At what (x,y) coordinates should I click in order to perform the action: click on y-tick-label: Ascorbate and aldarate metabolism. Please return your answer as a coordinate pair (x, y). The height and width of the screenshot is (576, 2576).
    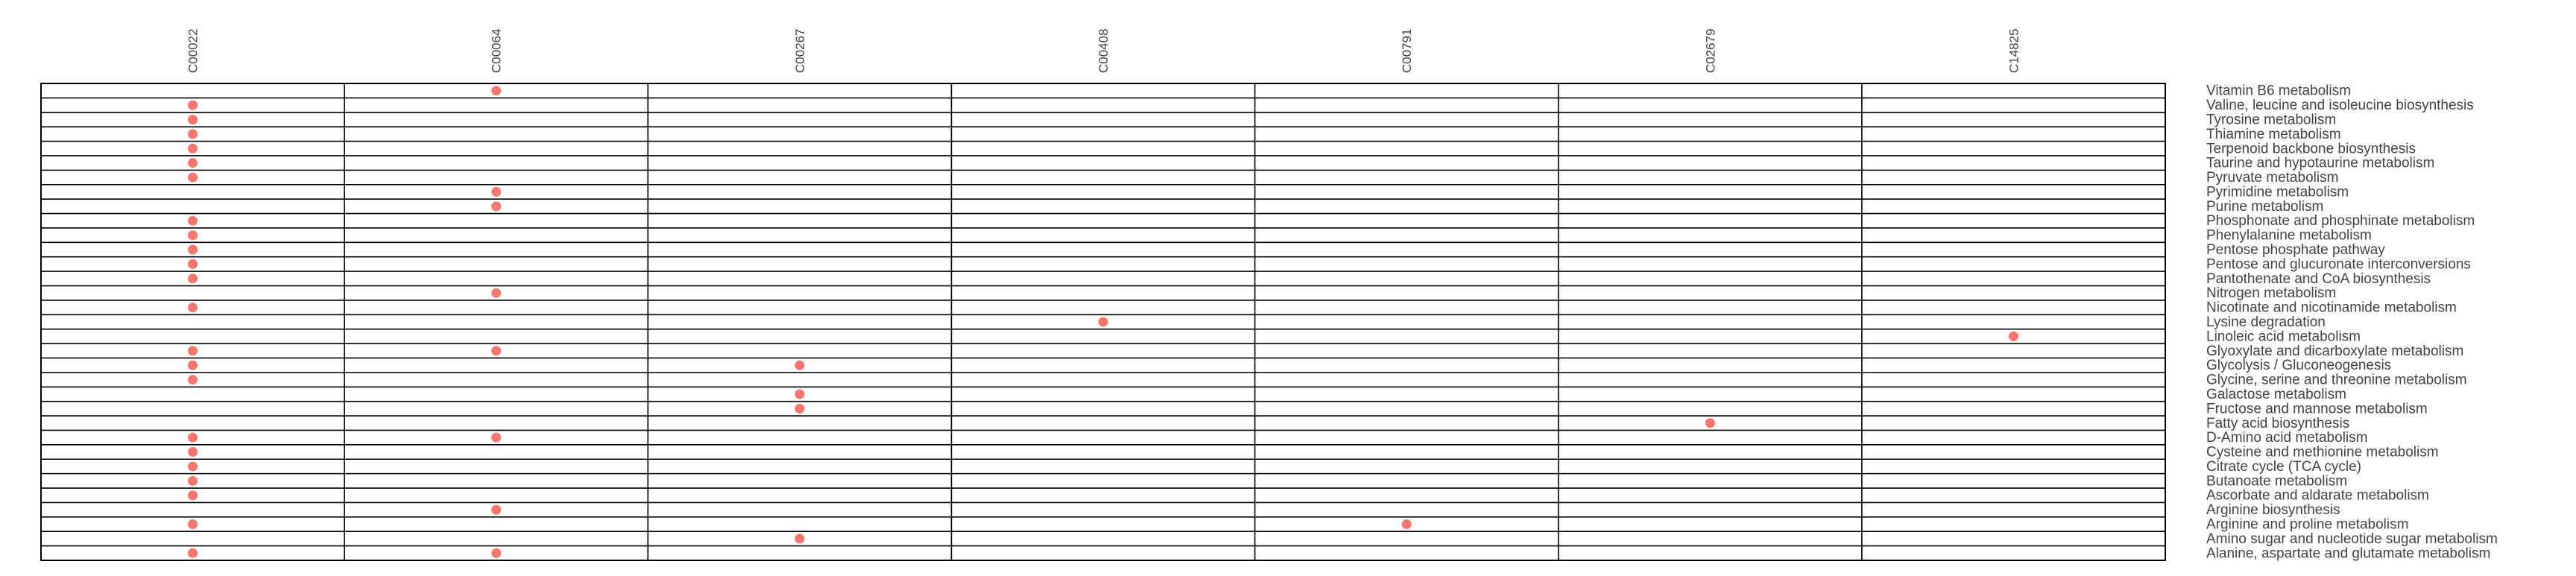
    Looking at the image, I should click on (2317, 496).